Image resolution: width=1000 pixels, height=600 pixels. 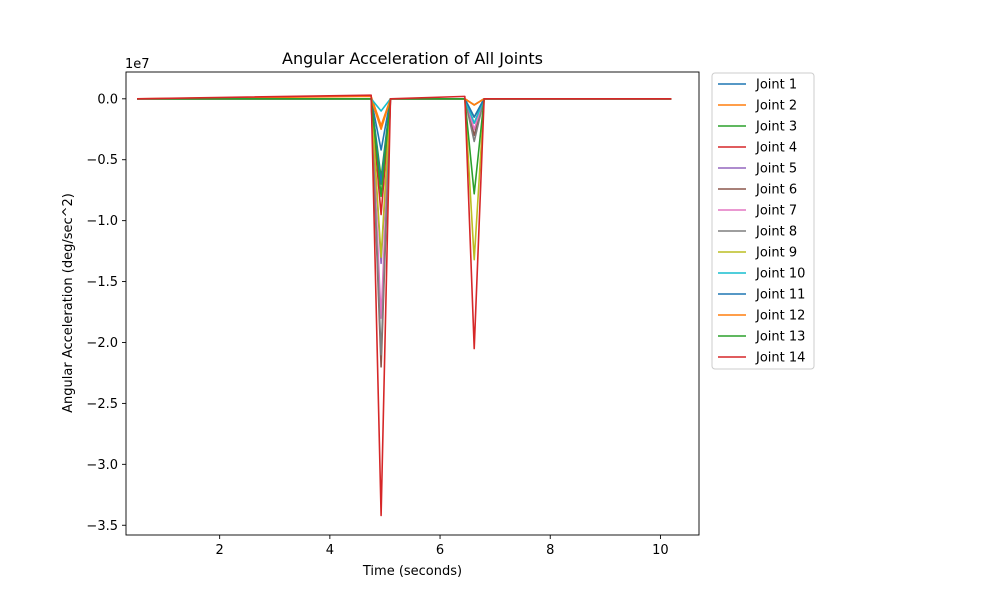 I want to click on y-tick-label: −3.0, so click(x=102, y=465).